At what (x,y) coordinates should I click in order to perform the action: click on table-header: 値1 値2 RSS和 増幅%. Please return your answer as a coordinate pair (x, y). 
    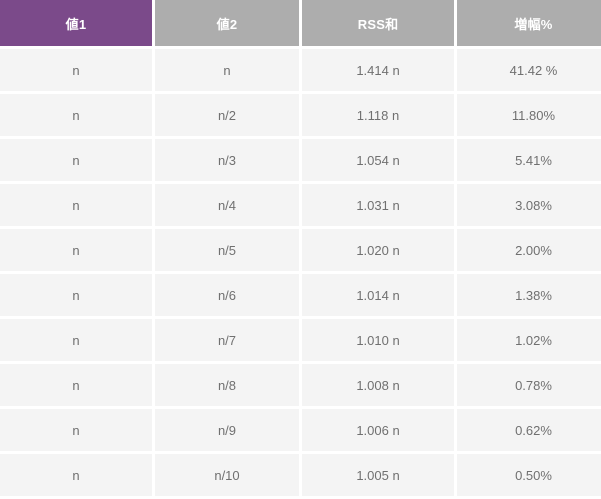
    Looking at the image, I should click on (300, 23).